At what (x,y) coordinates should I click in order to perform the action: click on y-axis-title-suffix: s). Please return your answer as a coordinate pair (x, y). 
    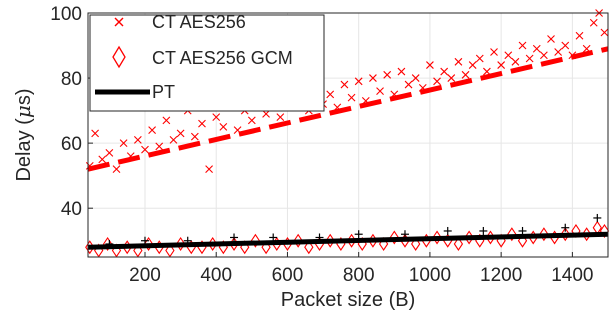
    Looking at the image, I should click on (24, 96).